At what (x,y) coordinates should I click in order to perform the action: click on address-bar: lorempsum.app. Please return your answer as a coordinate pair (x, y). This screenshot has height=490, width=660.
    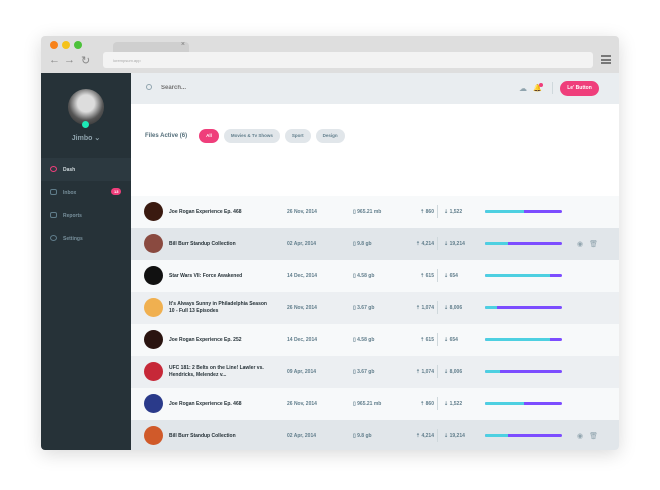
    Looking at the image, I should click on (348, 60).